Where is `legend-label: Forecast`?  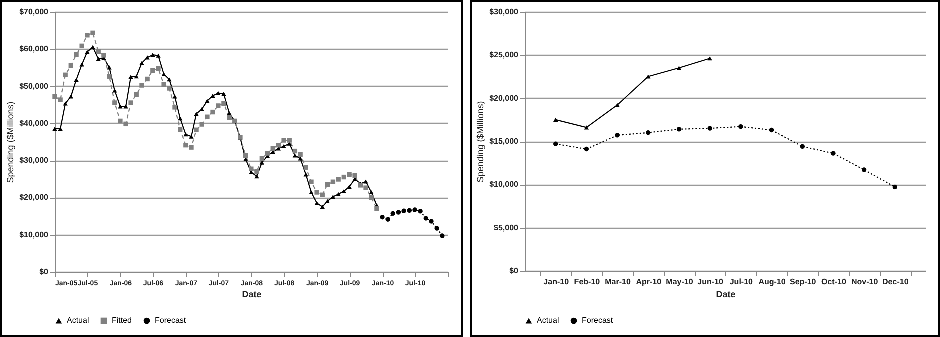 legend-label: Forecast is located at coordinates (598, 320).